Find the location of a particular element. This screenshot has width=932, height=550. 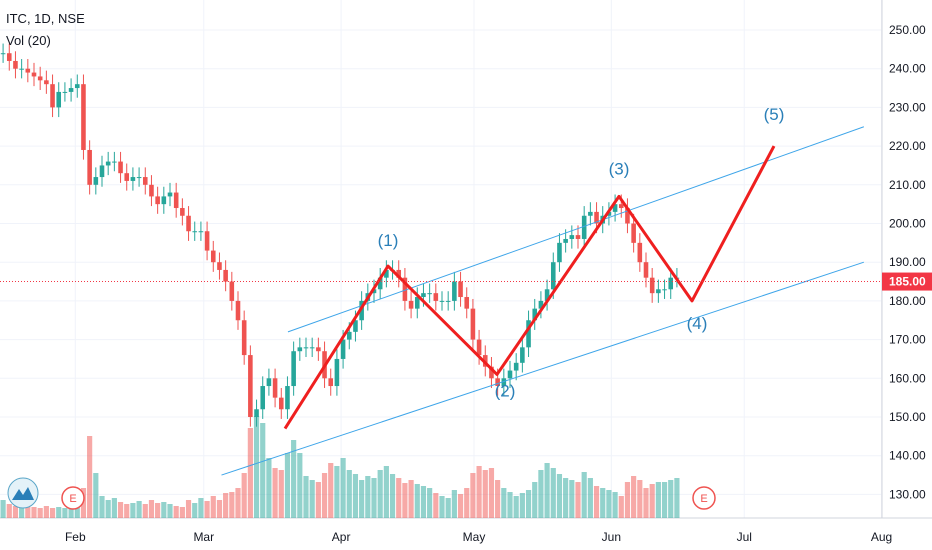

legend-volume: Vol (20) is located at coordinates (28, 40).